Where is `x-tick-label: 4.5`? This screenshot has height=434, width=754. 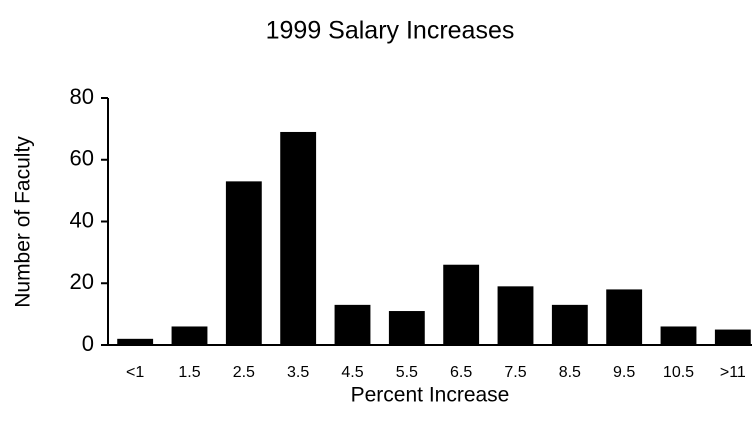
x-tick-label: 4.5 is located at coordinates (352, 372).